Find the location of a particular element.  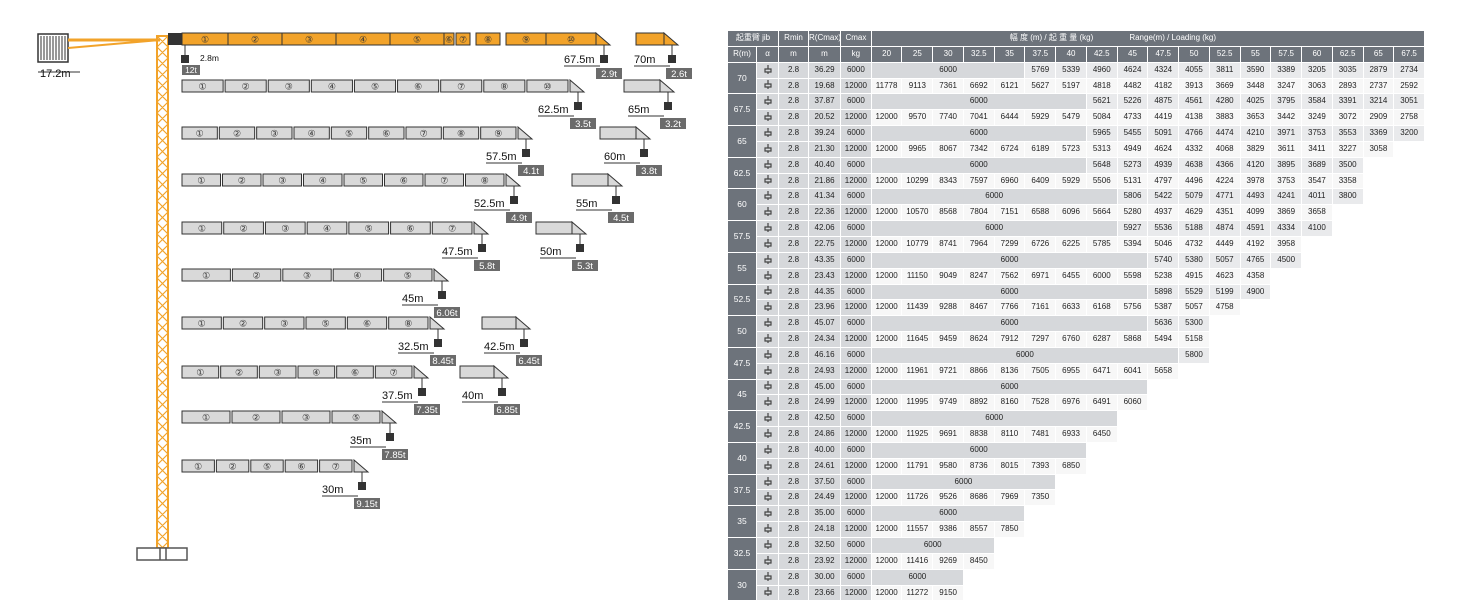

load-value-cell: 8450 is located at coordinates (978, 561).